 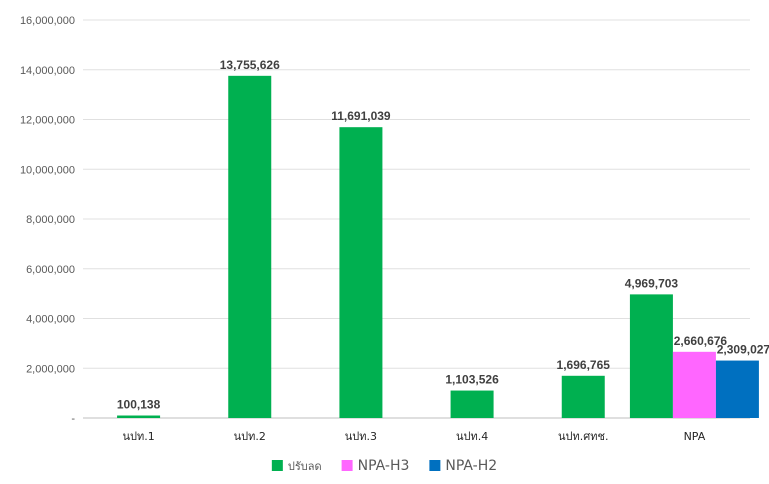 What do you see at coordinates (139, 405) in the screenshot?
I see `data-label: 100,138` at bounding box center [139, 405].